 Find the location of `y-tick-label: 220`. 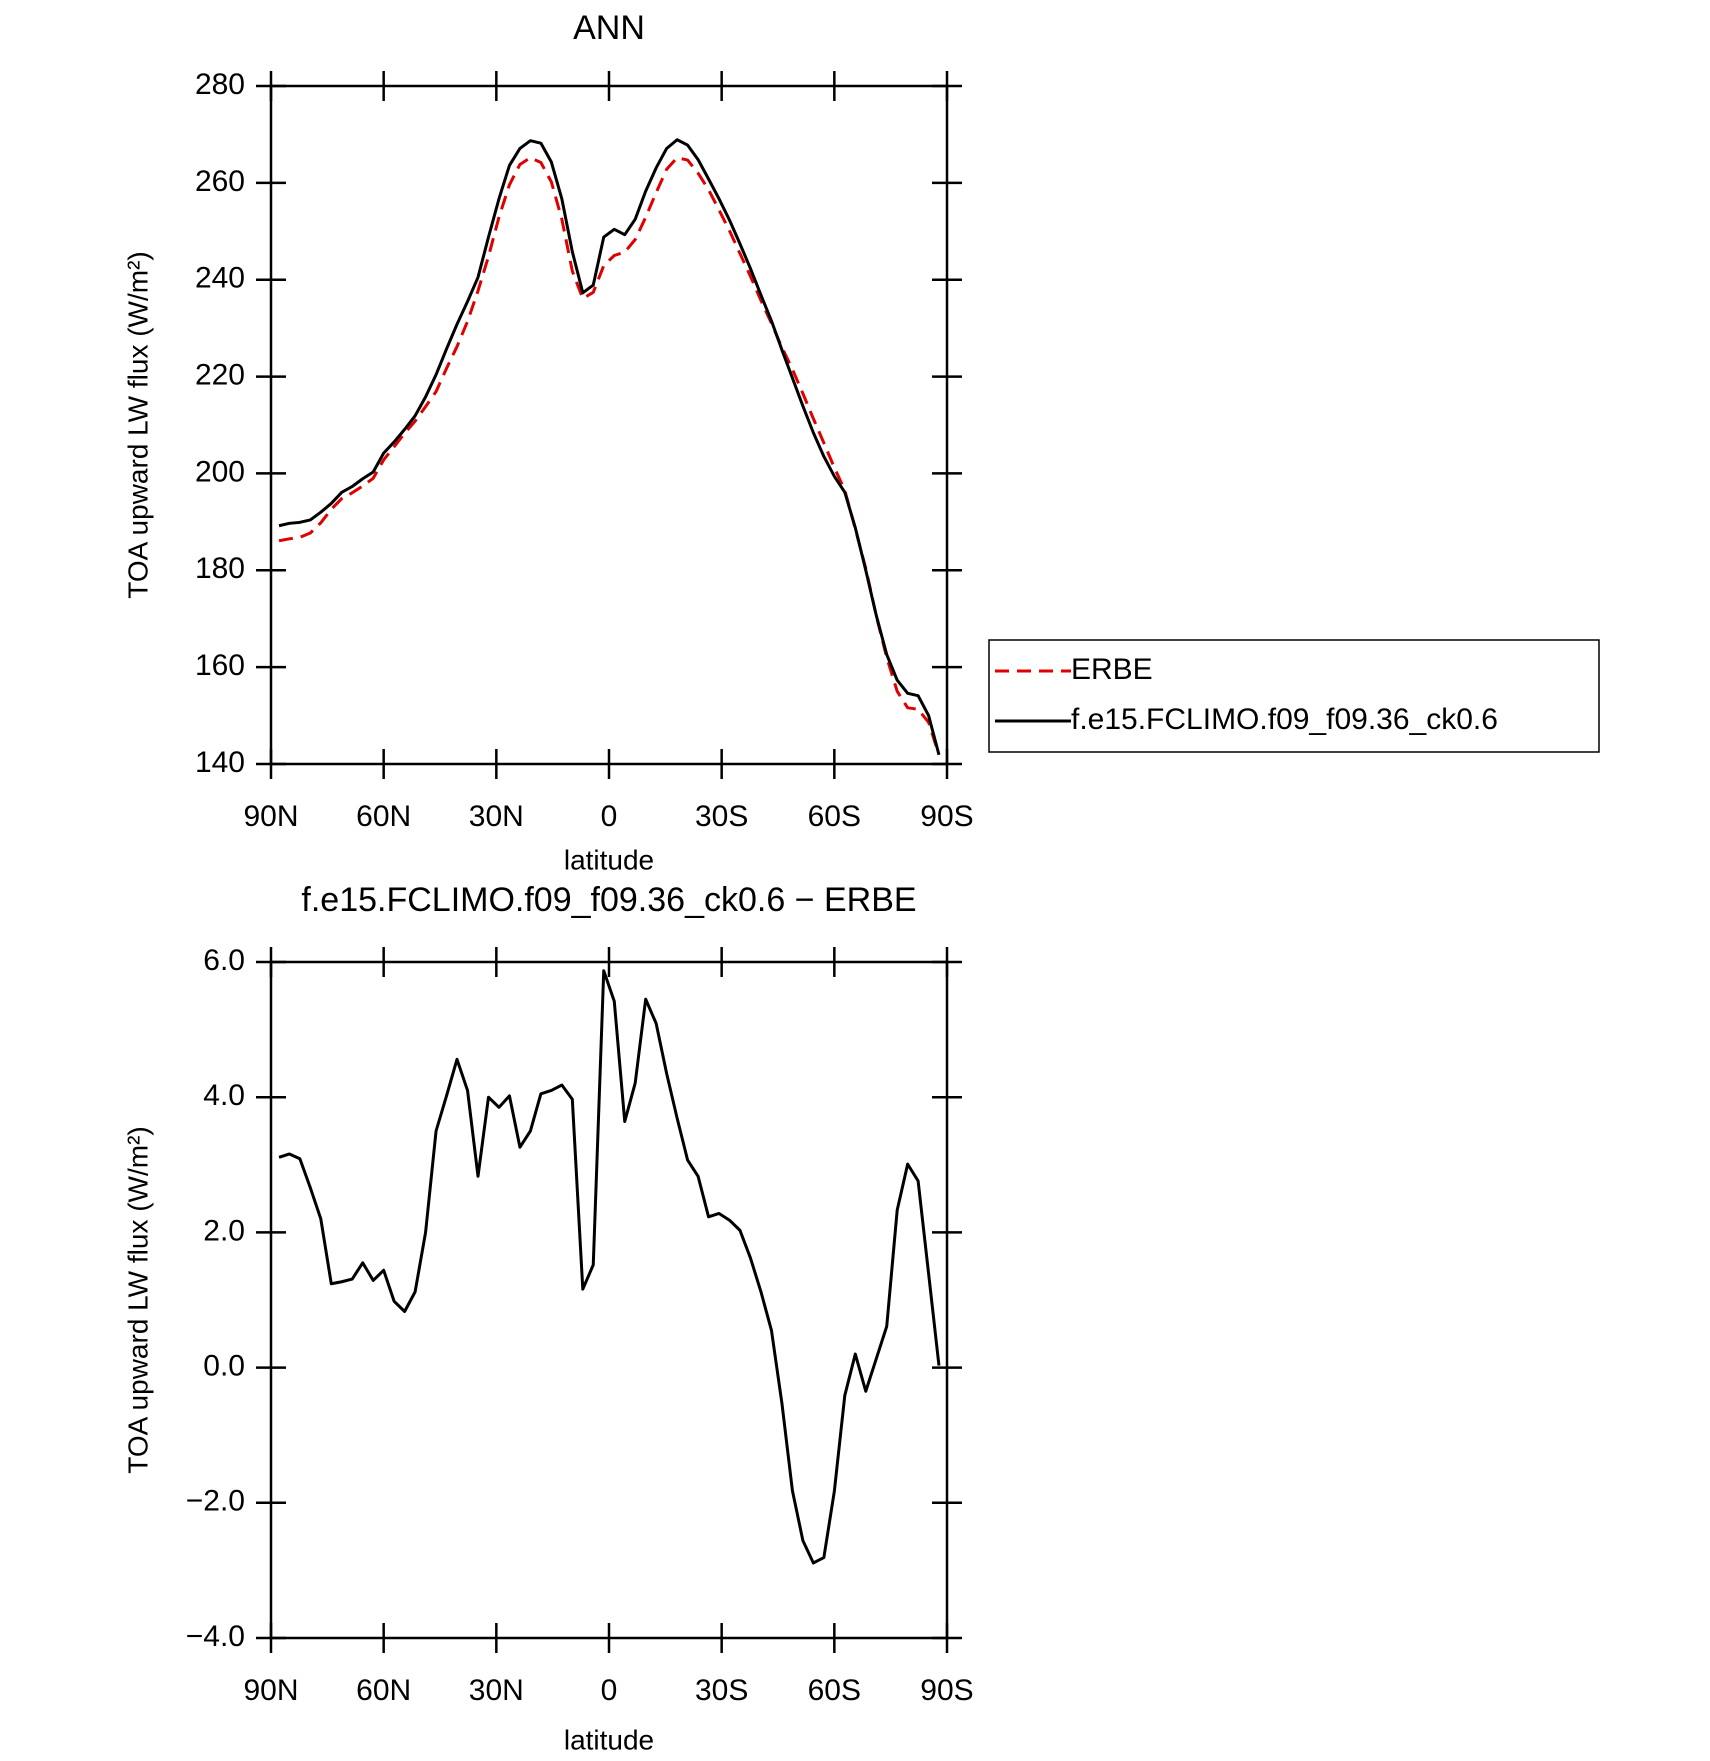

y-tick-label: 220 is located at coordinates (220, 374).